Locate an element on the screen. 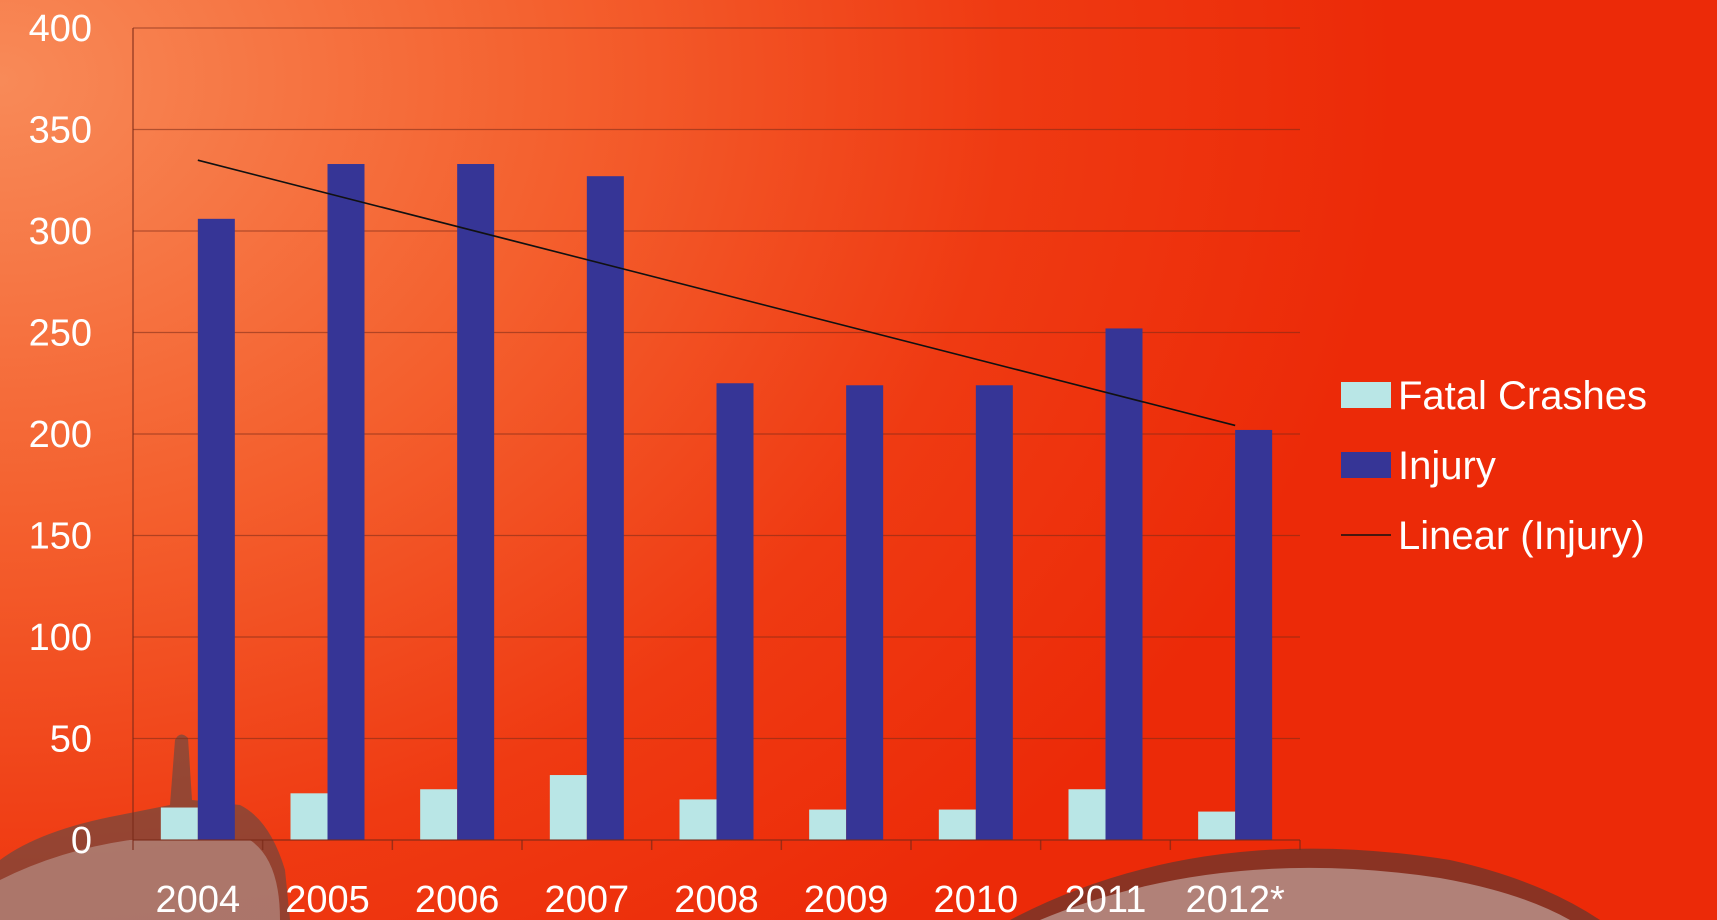  bar-injury-2011 is located at coordinates (1124, 584).